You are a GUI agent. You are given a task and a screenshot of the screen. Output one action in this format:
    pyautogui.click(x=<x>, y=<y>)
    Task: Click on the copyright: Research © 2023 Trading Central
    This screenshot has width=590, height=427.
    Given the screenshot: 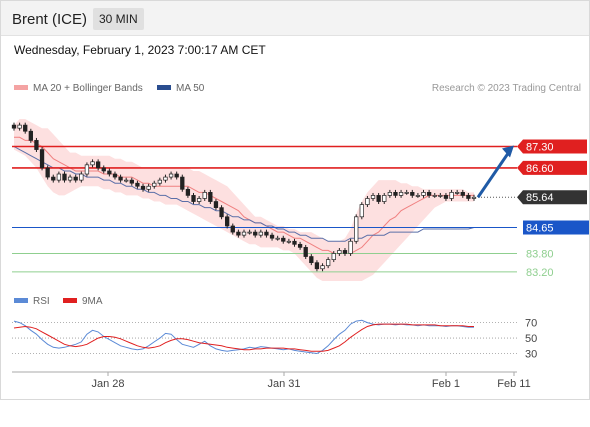 What is the action you would take?
    pyautogui.click(x=506, y=88)
    